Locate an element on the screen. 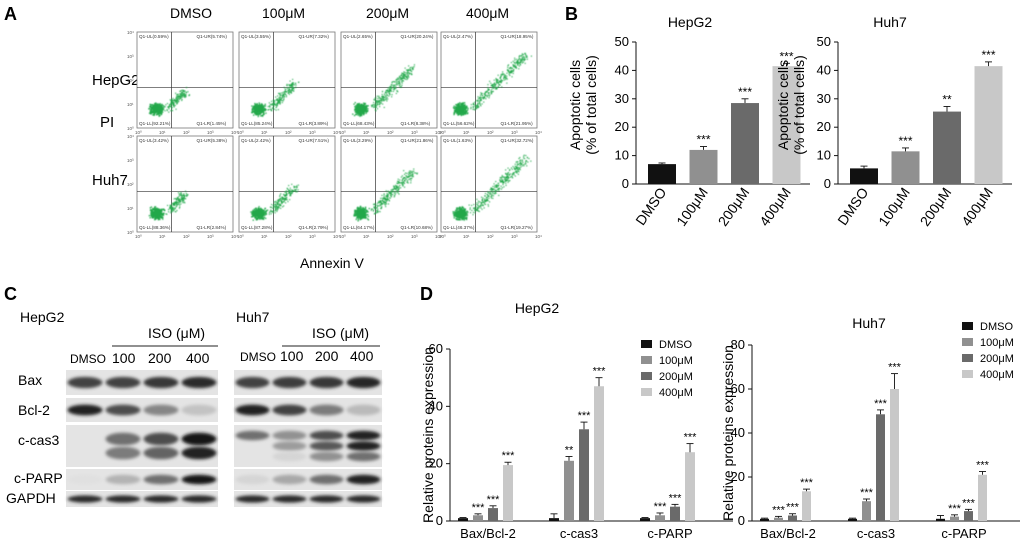 This screenshot has width=1020, height=549. panel-label-a: A is located at coordinates (10, 14).